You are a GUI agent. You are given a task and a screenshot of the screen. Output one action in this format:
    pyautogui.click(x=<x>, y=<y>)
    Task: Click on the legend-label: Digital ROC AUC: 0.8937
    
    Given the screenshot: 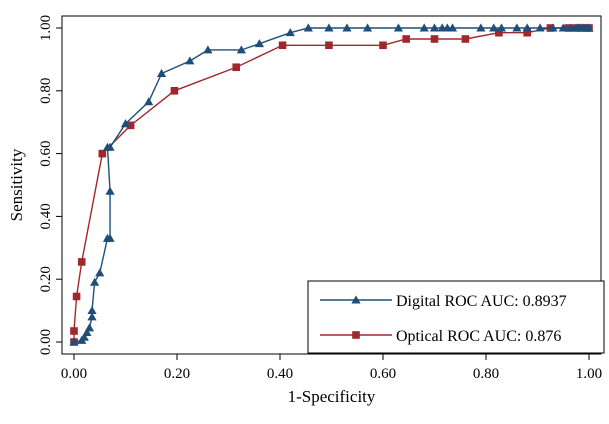 What is the action you would take?
    pyautogui.click(x=481, y=301)
    